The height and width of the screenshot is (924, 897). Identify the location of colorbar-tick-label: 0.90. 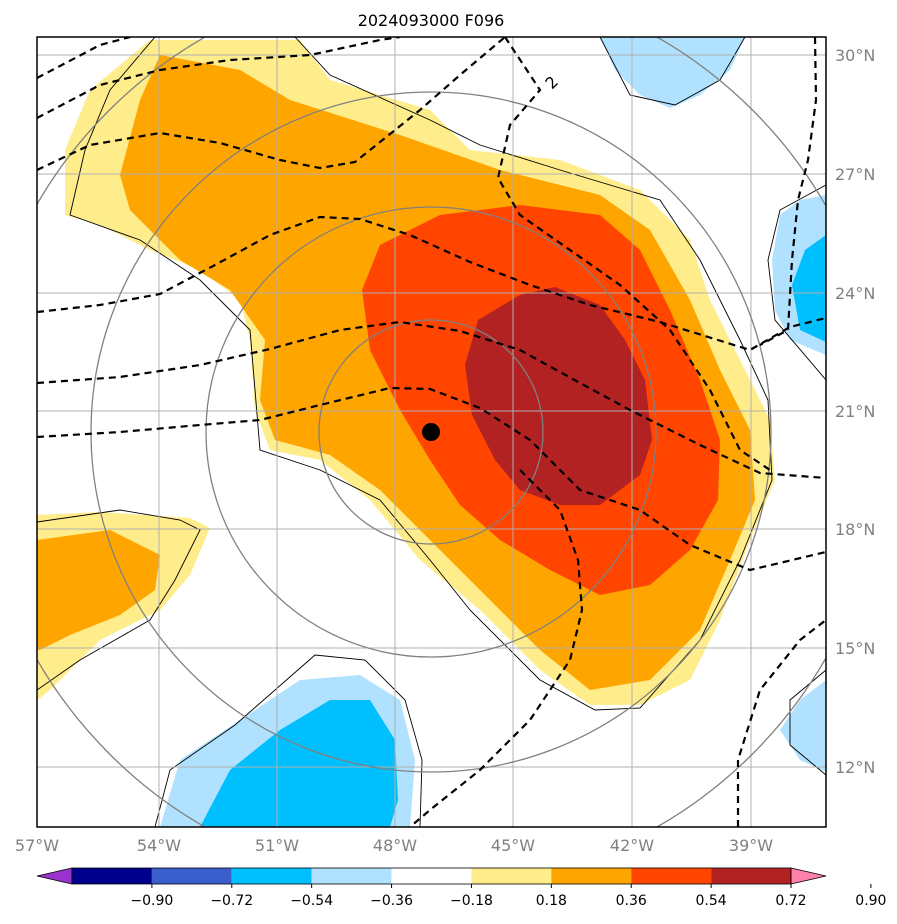
(870, 901).